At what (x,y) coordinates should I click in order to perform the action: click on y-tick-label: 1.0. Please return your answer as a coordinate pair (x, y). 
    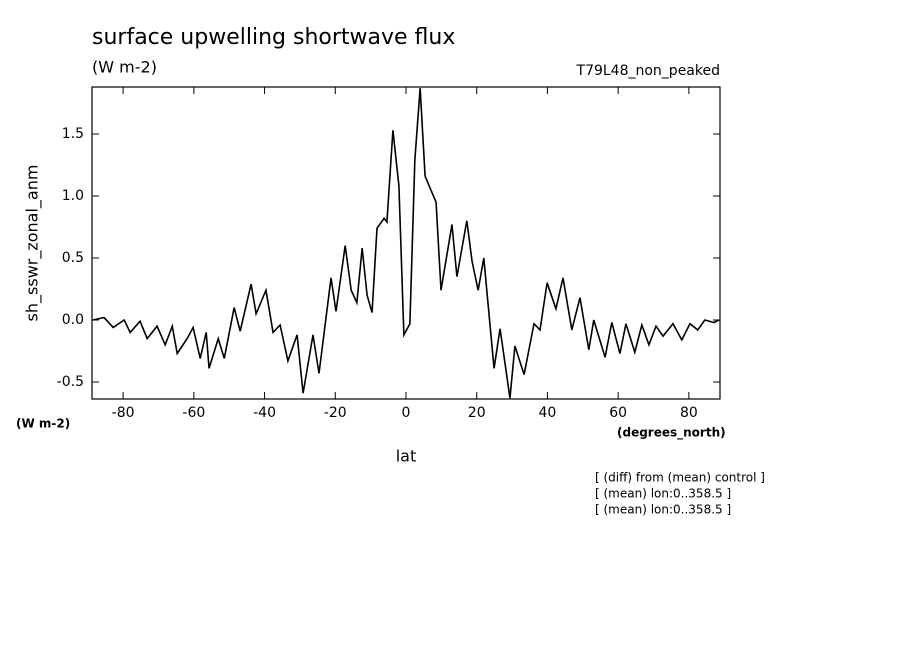
    Looking at the image, I should click on (73, 196).